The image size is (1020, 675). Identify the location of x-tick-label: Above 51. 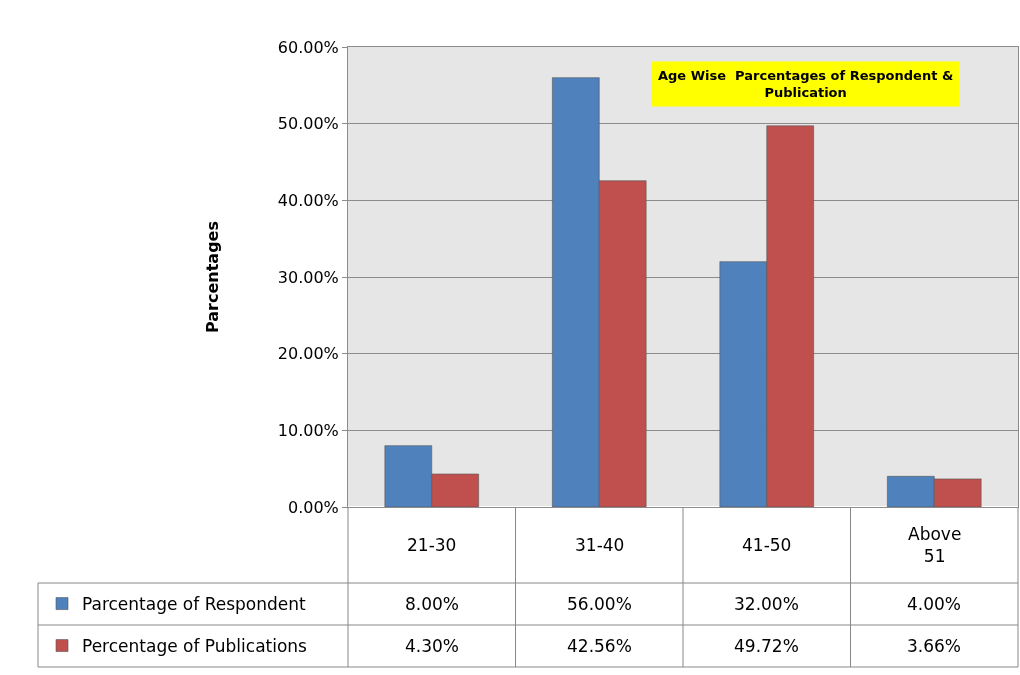
(935, 545).